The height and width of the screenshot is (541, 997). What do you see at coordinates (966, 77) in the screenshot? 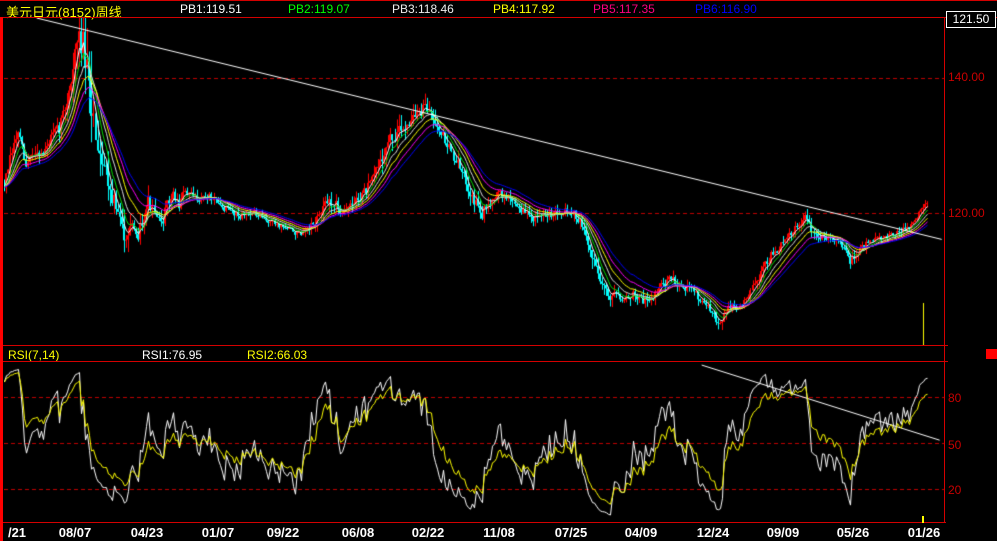
I see `price-axis-label: 140.00` at bounding box center [966, 77].